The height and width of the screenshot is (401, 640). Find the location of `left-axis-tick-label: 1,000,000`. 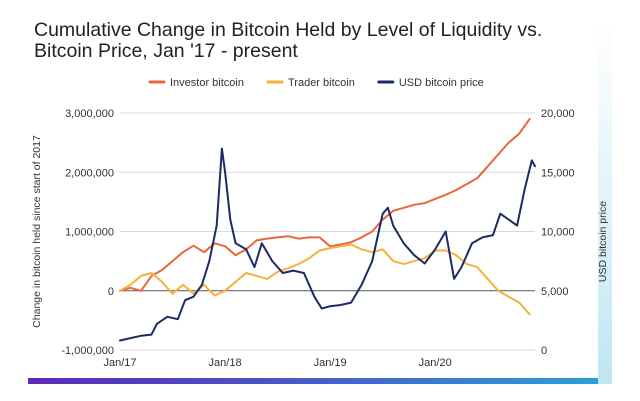

left-axis-tick-label: 1,000,000 is located at coordinates (89, 233).